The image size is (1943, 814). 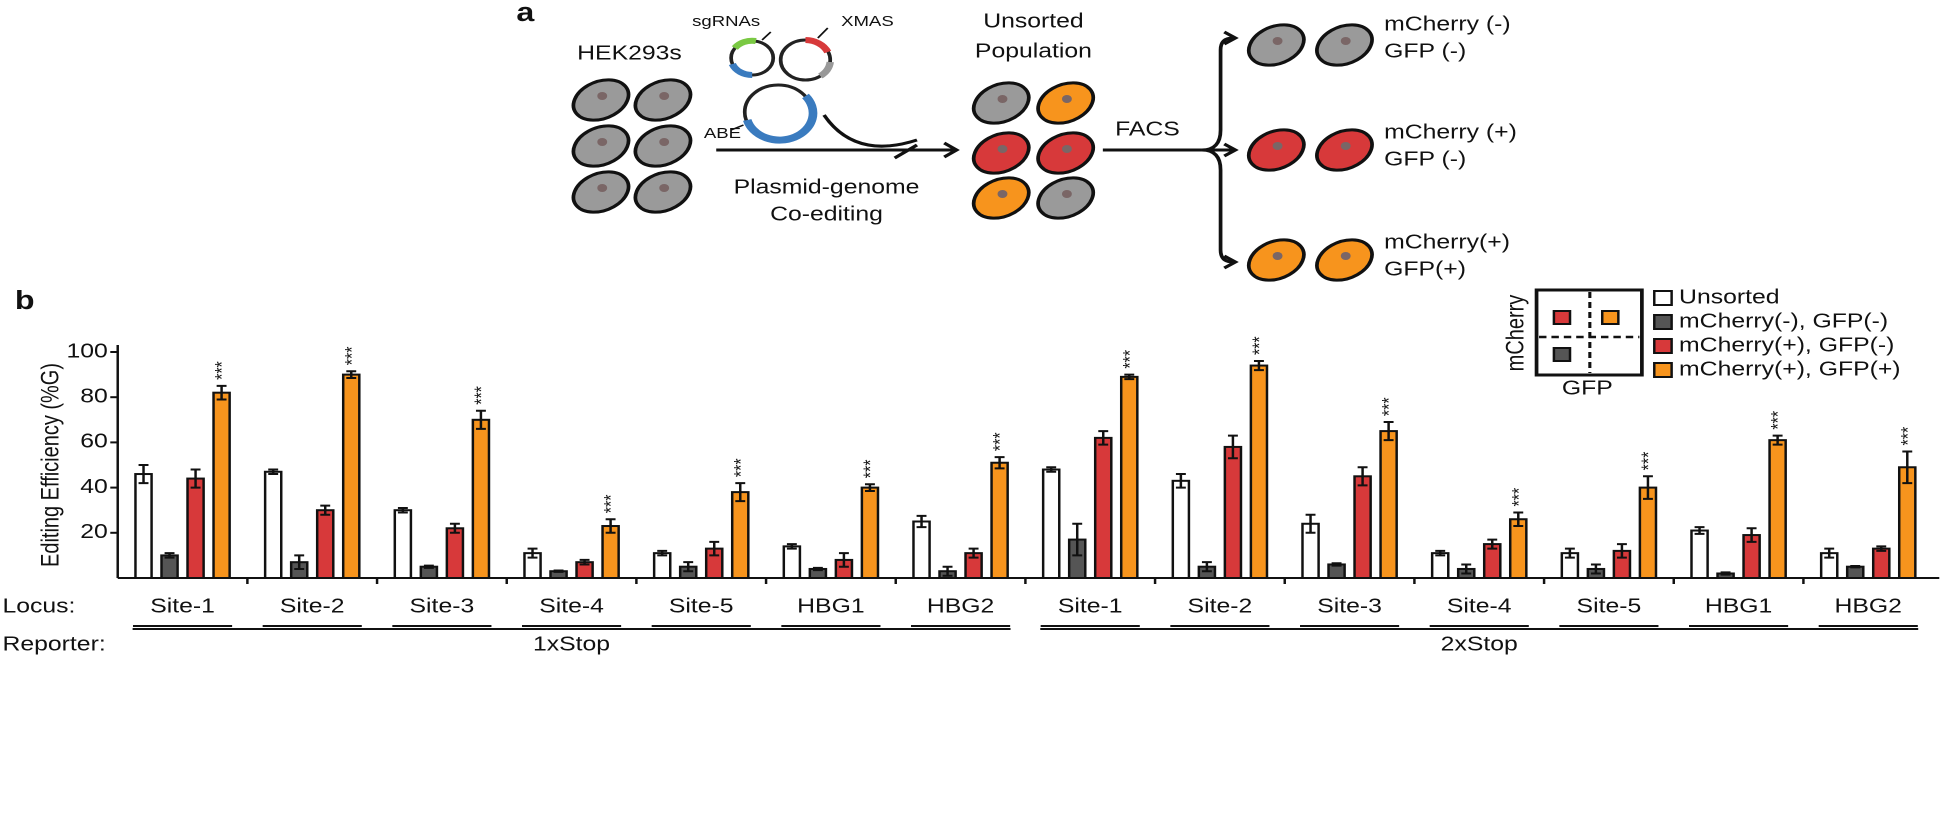 What do you see at coordinates (1033, 21) in the screenshot?
I see `population-label: Unsorted` at bounding box center [1033, 21].